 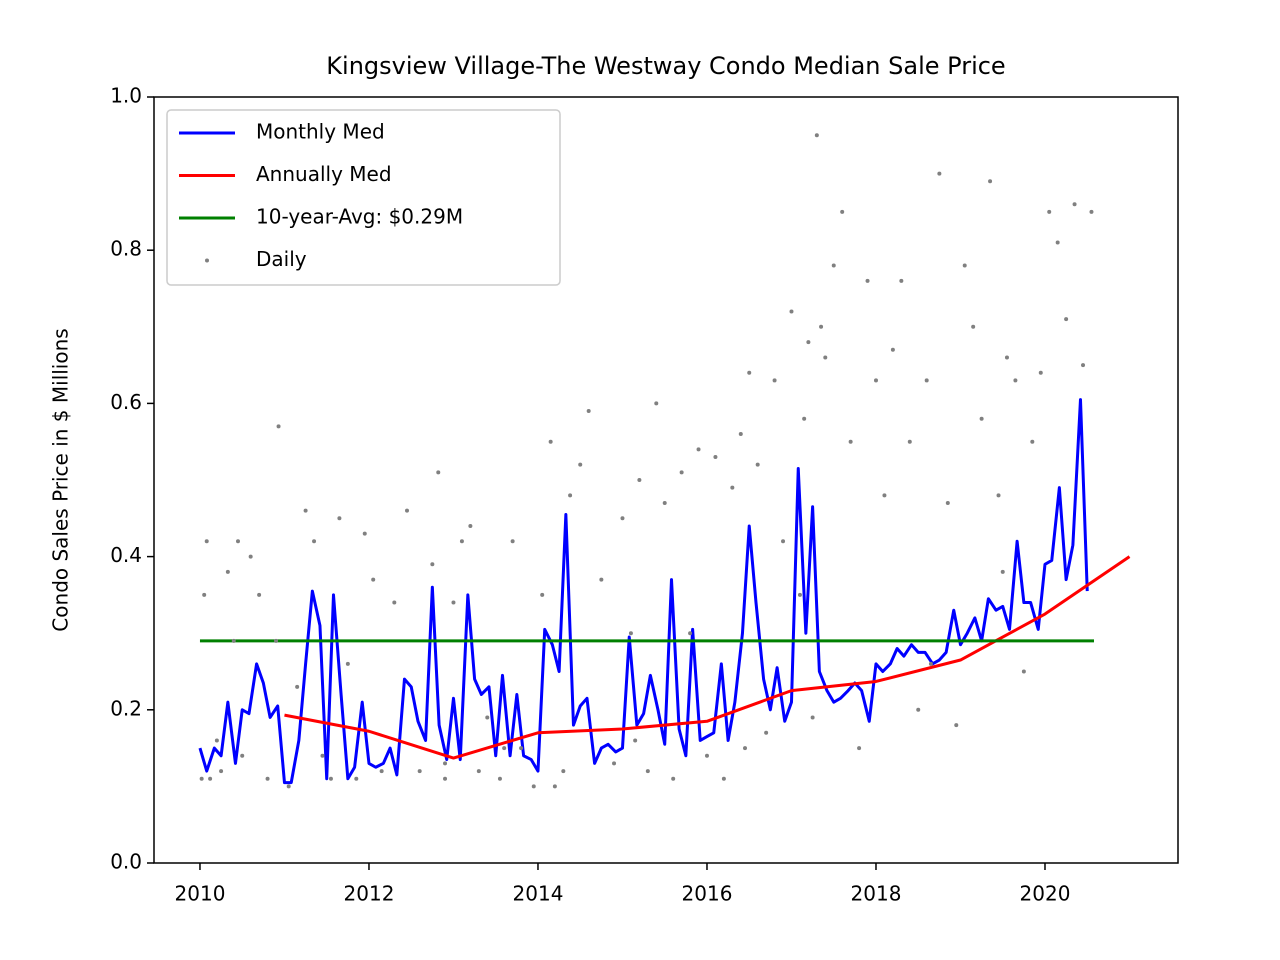 I want to click on legend-label: Daily, so click(x=281, y=259).